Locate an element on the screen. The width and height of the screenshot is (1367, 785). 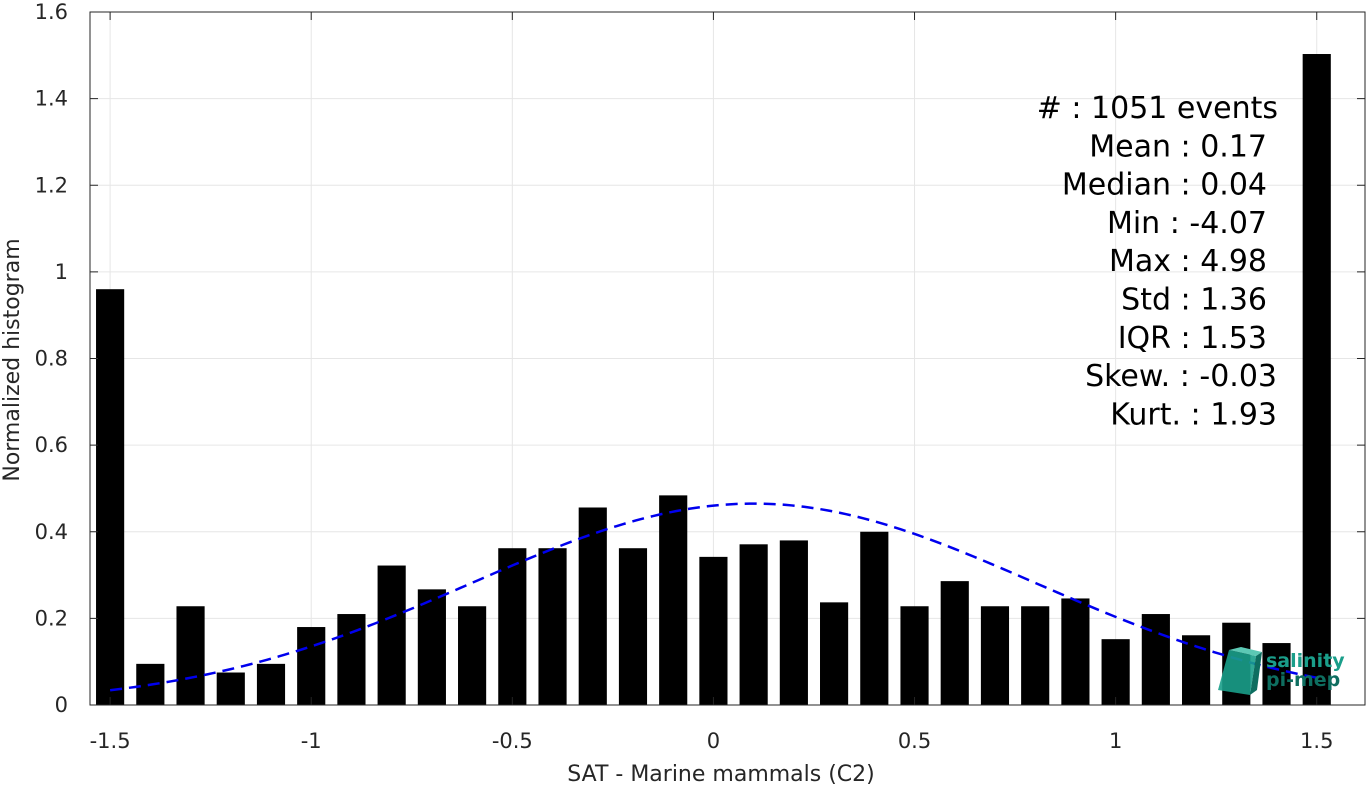
stat-line: Median : 0.04 is located at coordinates (1164, 185).